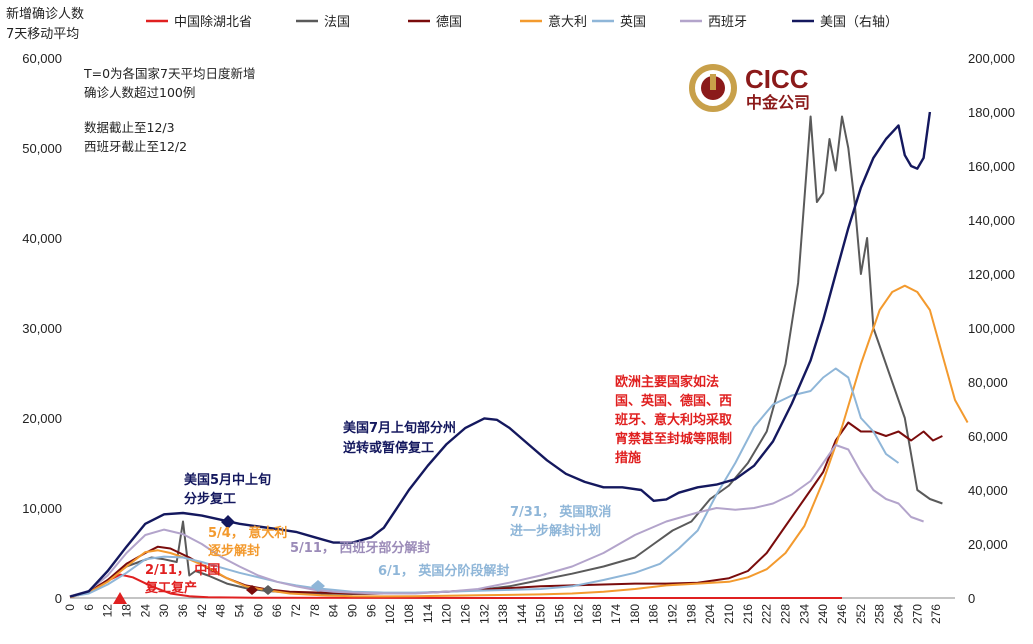 The width and height of the screenshot is (1033, 644). I want to click on left-y-tick-label: 0, so click(58, 598).